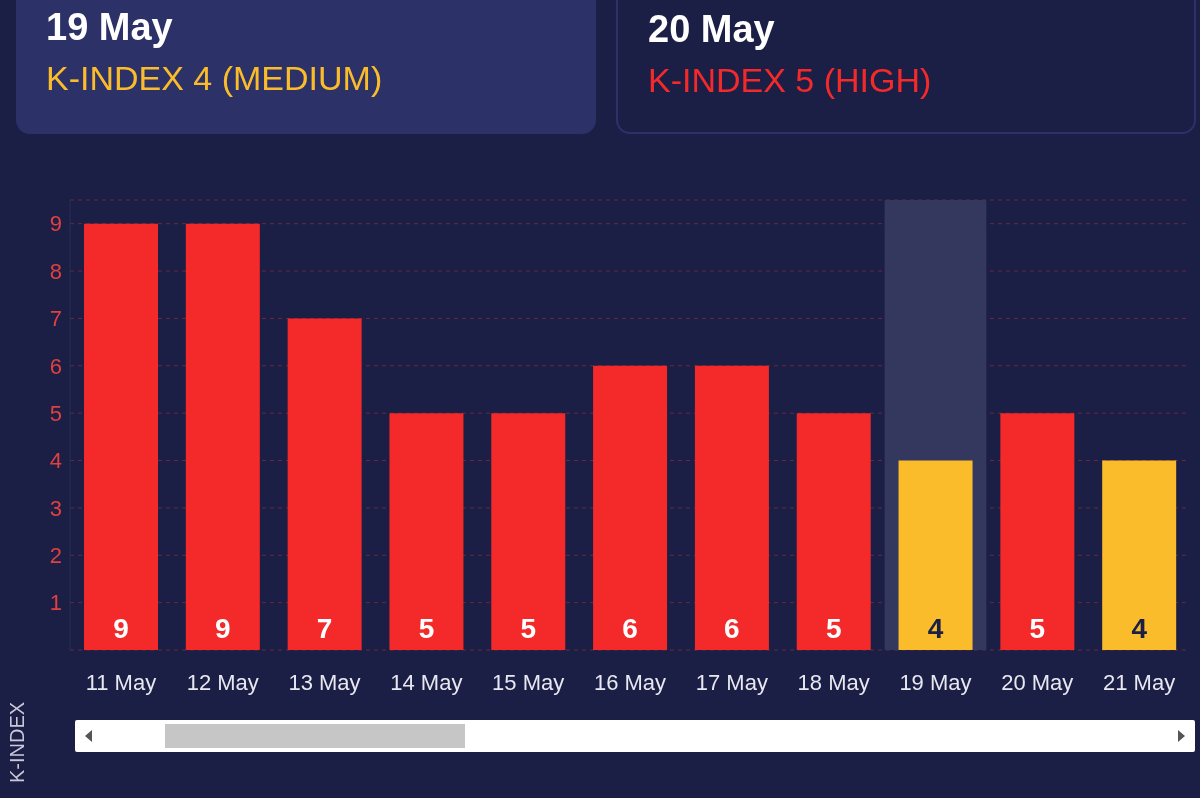  What do you see at coordinates (731, 682) in the screenshot?
I see `x-tick-label: 17 May` at bounding box center [731, 682].